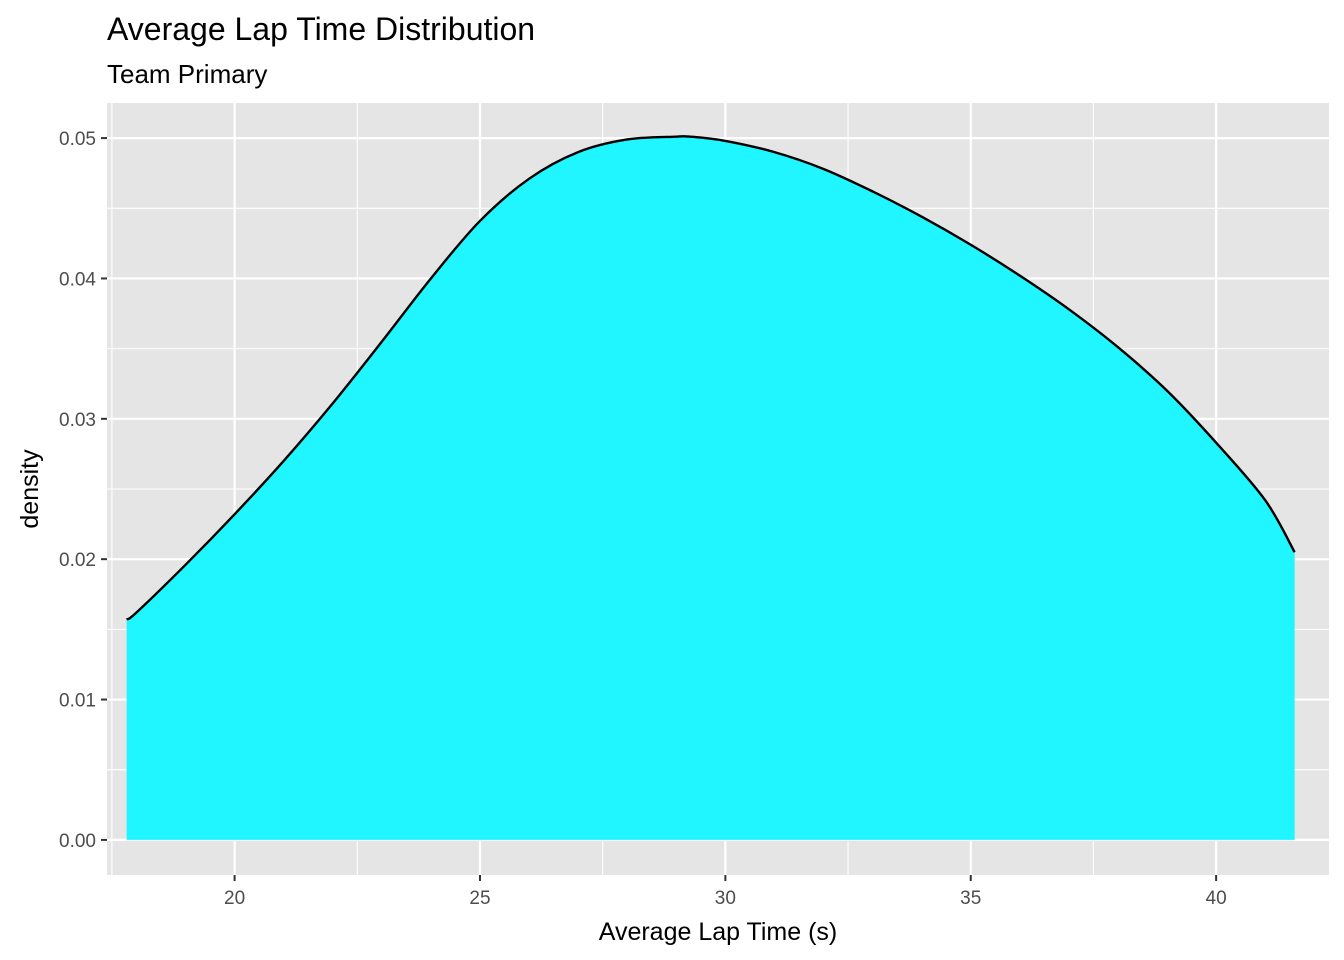 The image size is (1344, 960). Describe the element at coordinates (970, 898) in the screenshot. I see `x-tick-label: 35` at that location.